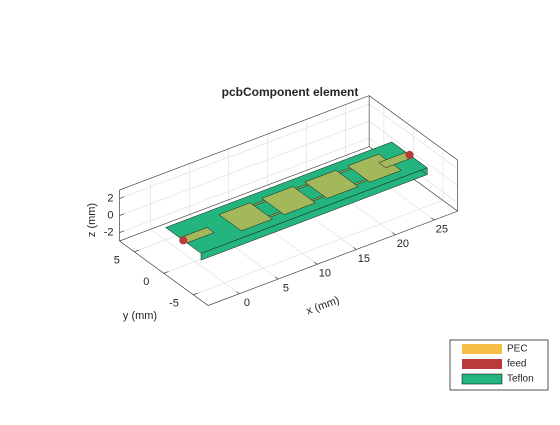  I want to click on x-tick-label: 15, so click(364, 259).